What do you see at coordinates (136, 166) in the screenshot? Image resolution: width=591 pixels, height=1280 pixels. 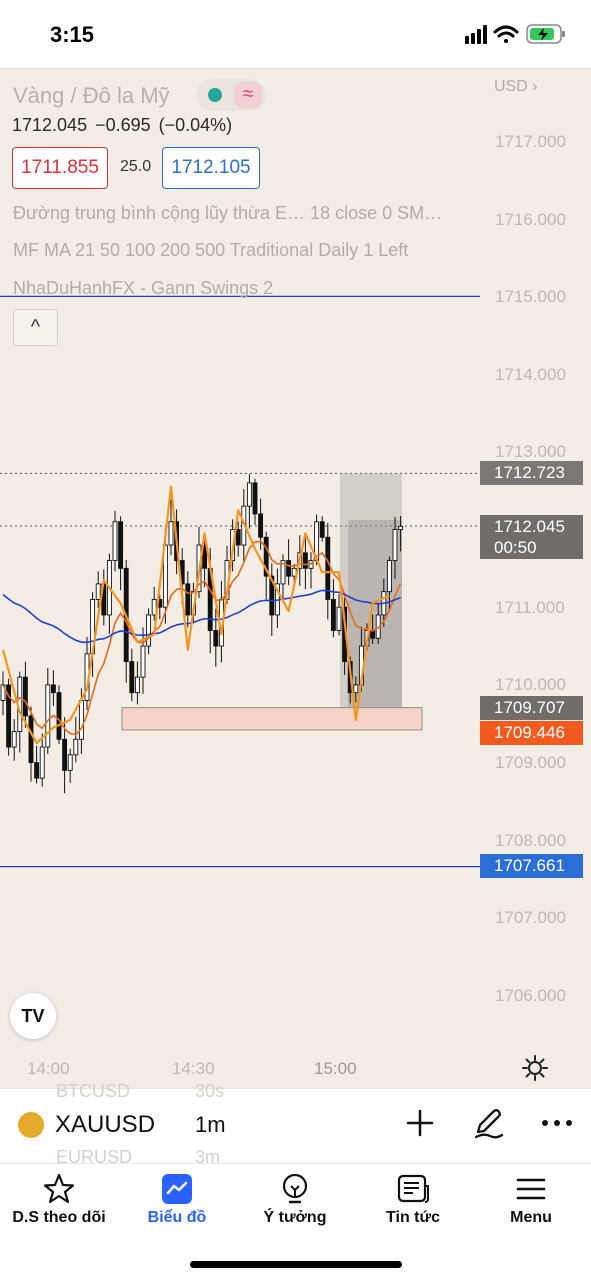 I see `spread-value: 25.0` at bounding box center [136, 166].